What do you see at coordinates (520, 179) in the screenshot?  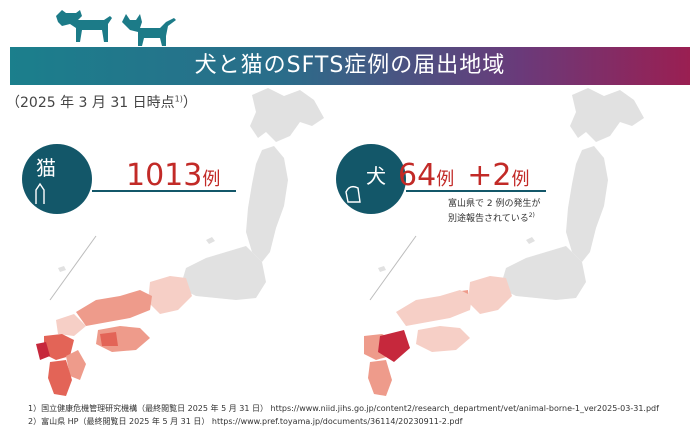 I see `dog-extra-unit: 例` at bounding box center [520, 179].